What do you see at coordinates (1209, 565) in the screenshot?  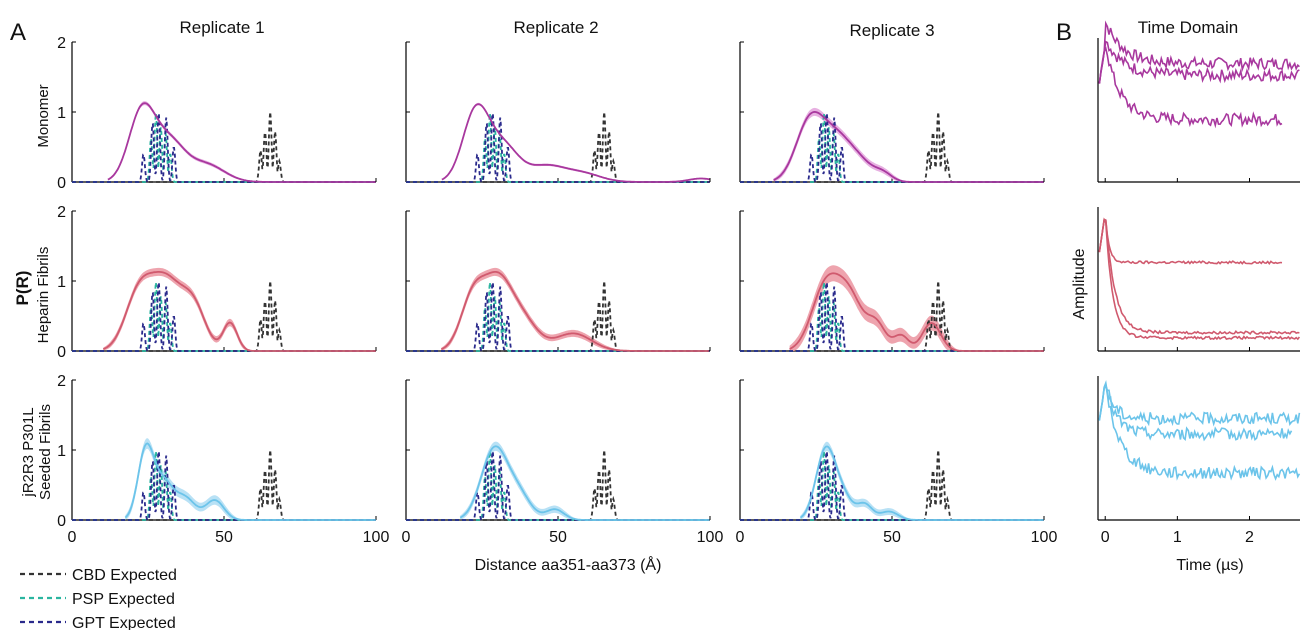 I see `x-axis-label-time: Time (µs)` at bounding box center [1209, 565].